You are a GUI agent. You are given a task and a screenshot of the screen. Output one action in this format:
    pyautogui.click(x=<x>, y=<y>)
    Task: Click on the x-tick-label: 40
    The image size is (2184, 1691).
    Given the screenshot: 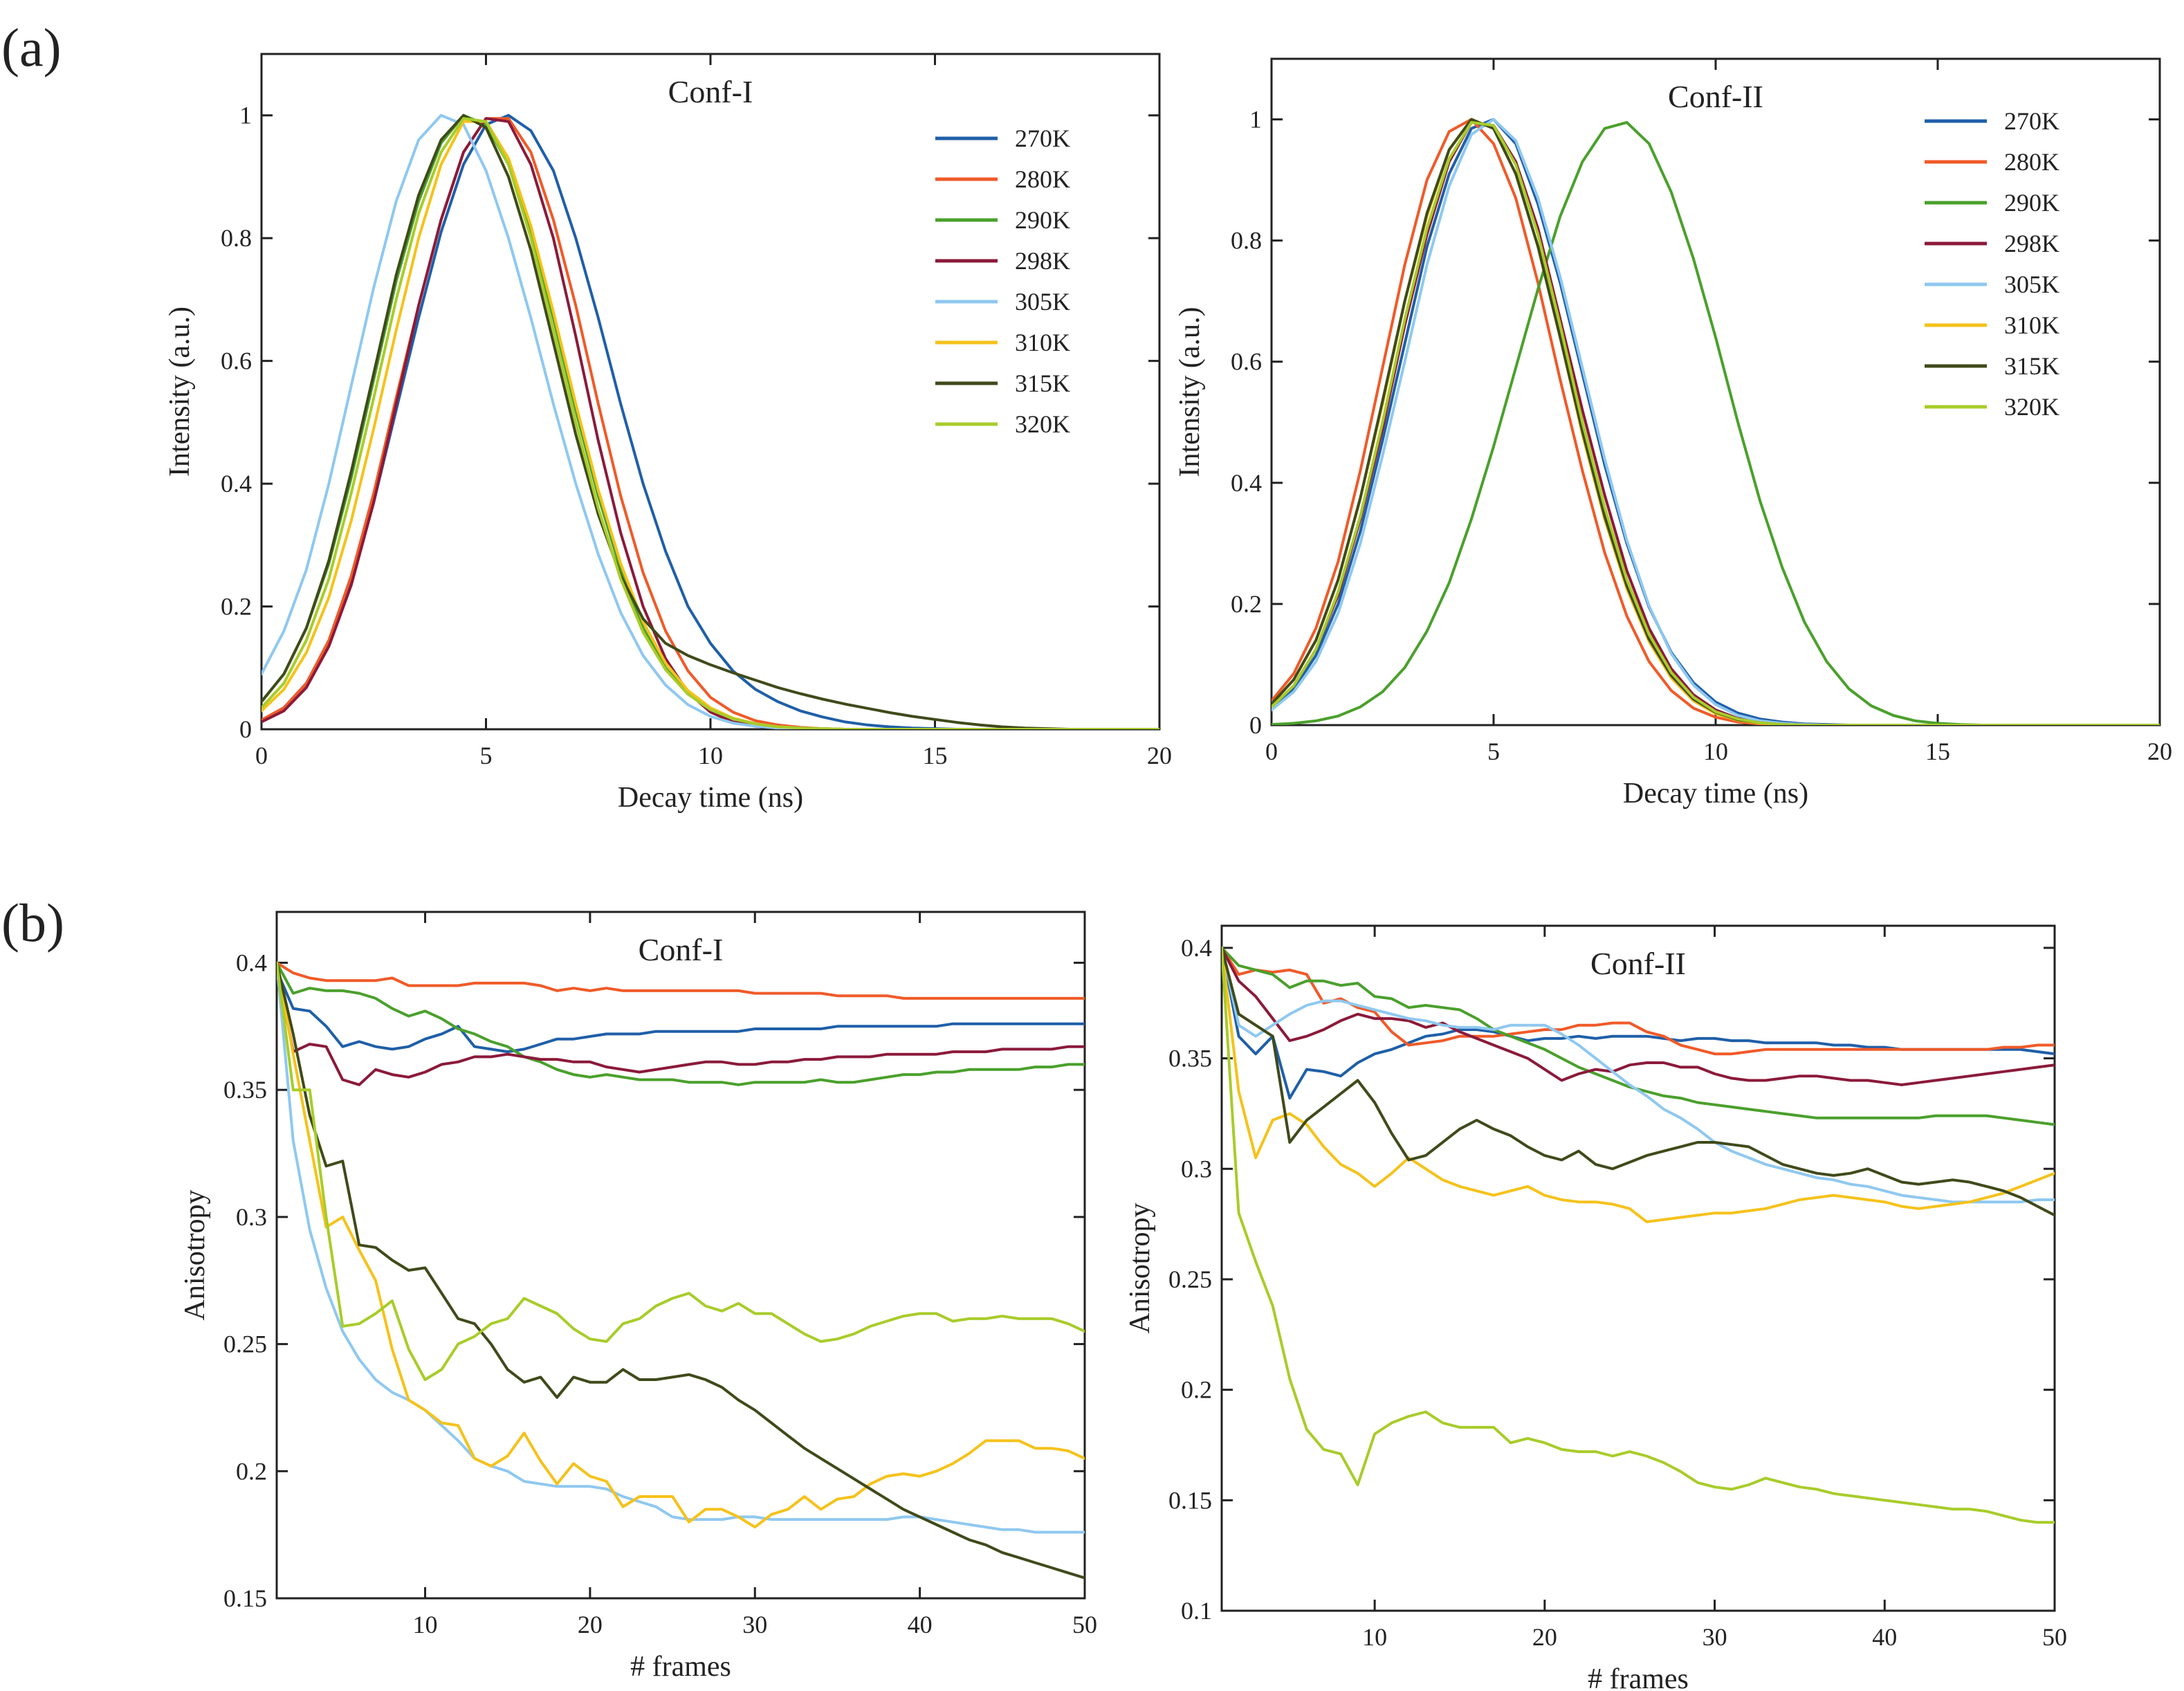 What is the action you would take?
    pyautogui.click(x=1884, y=1637)
    